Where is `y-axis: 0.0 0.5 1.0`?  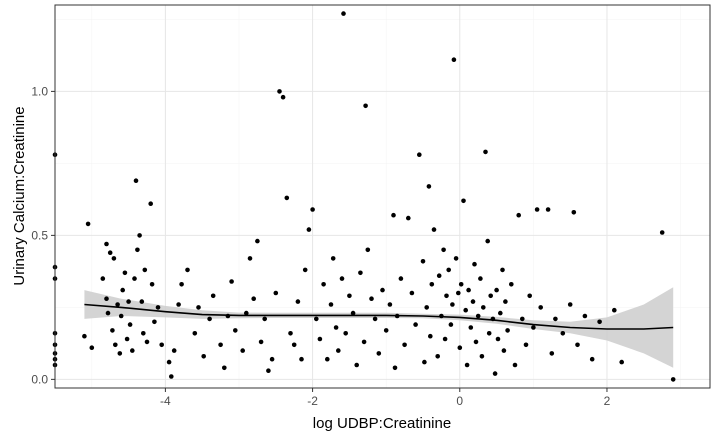 y-axis: 0.0 0.5 1.0 is located at coordinates (43, 235).